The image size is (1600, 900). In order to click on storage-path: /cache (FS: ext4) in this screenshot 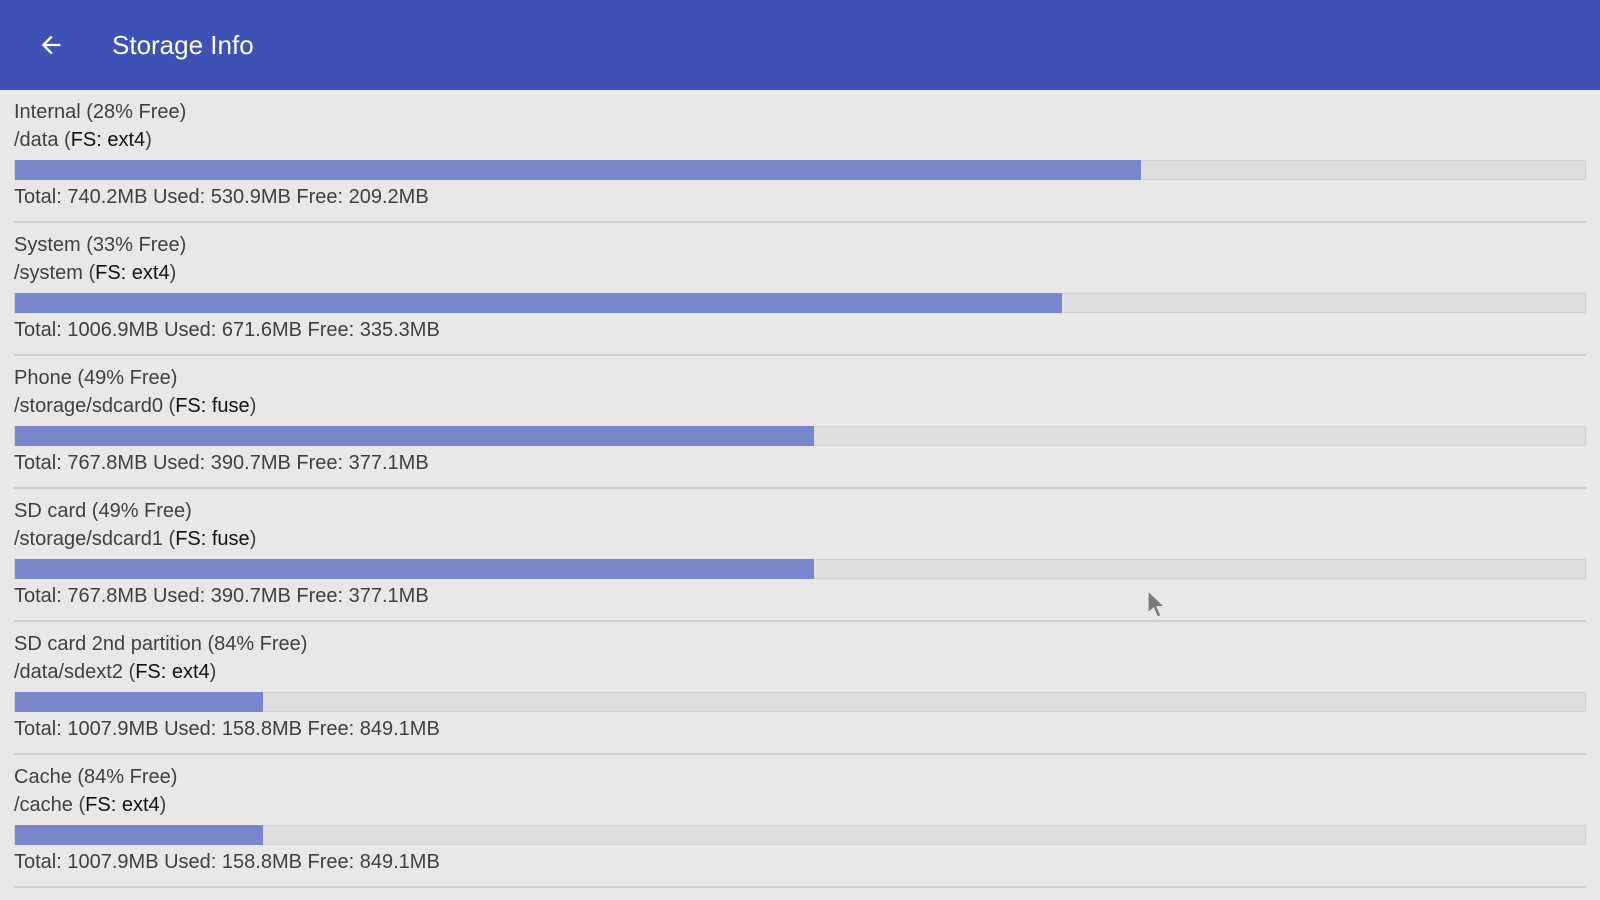, I will do `click(90, 805)`.